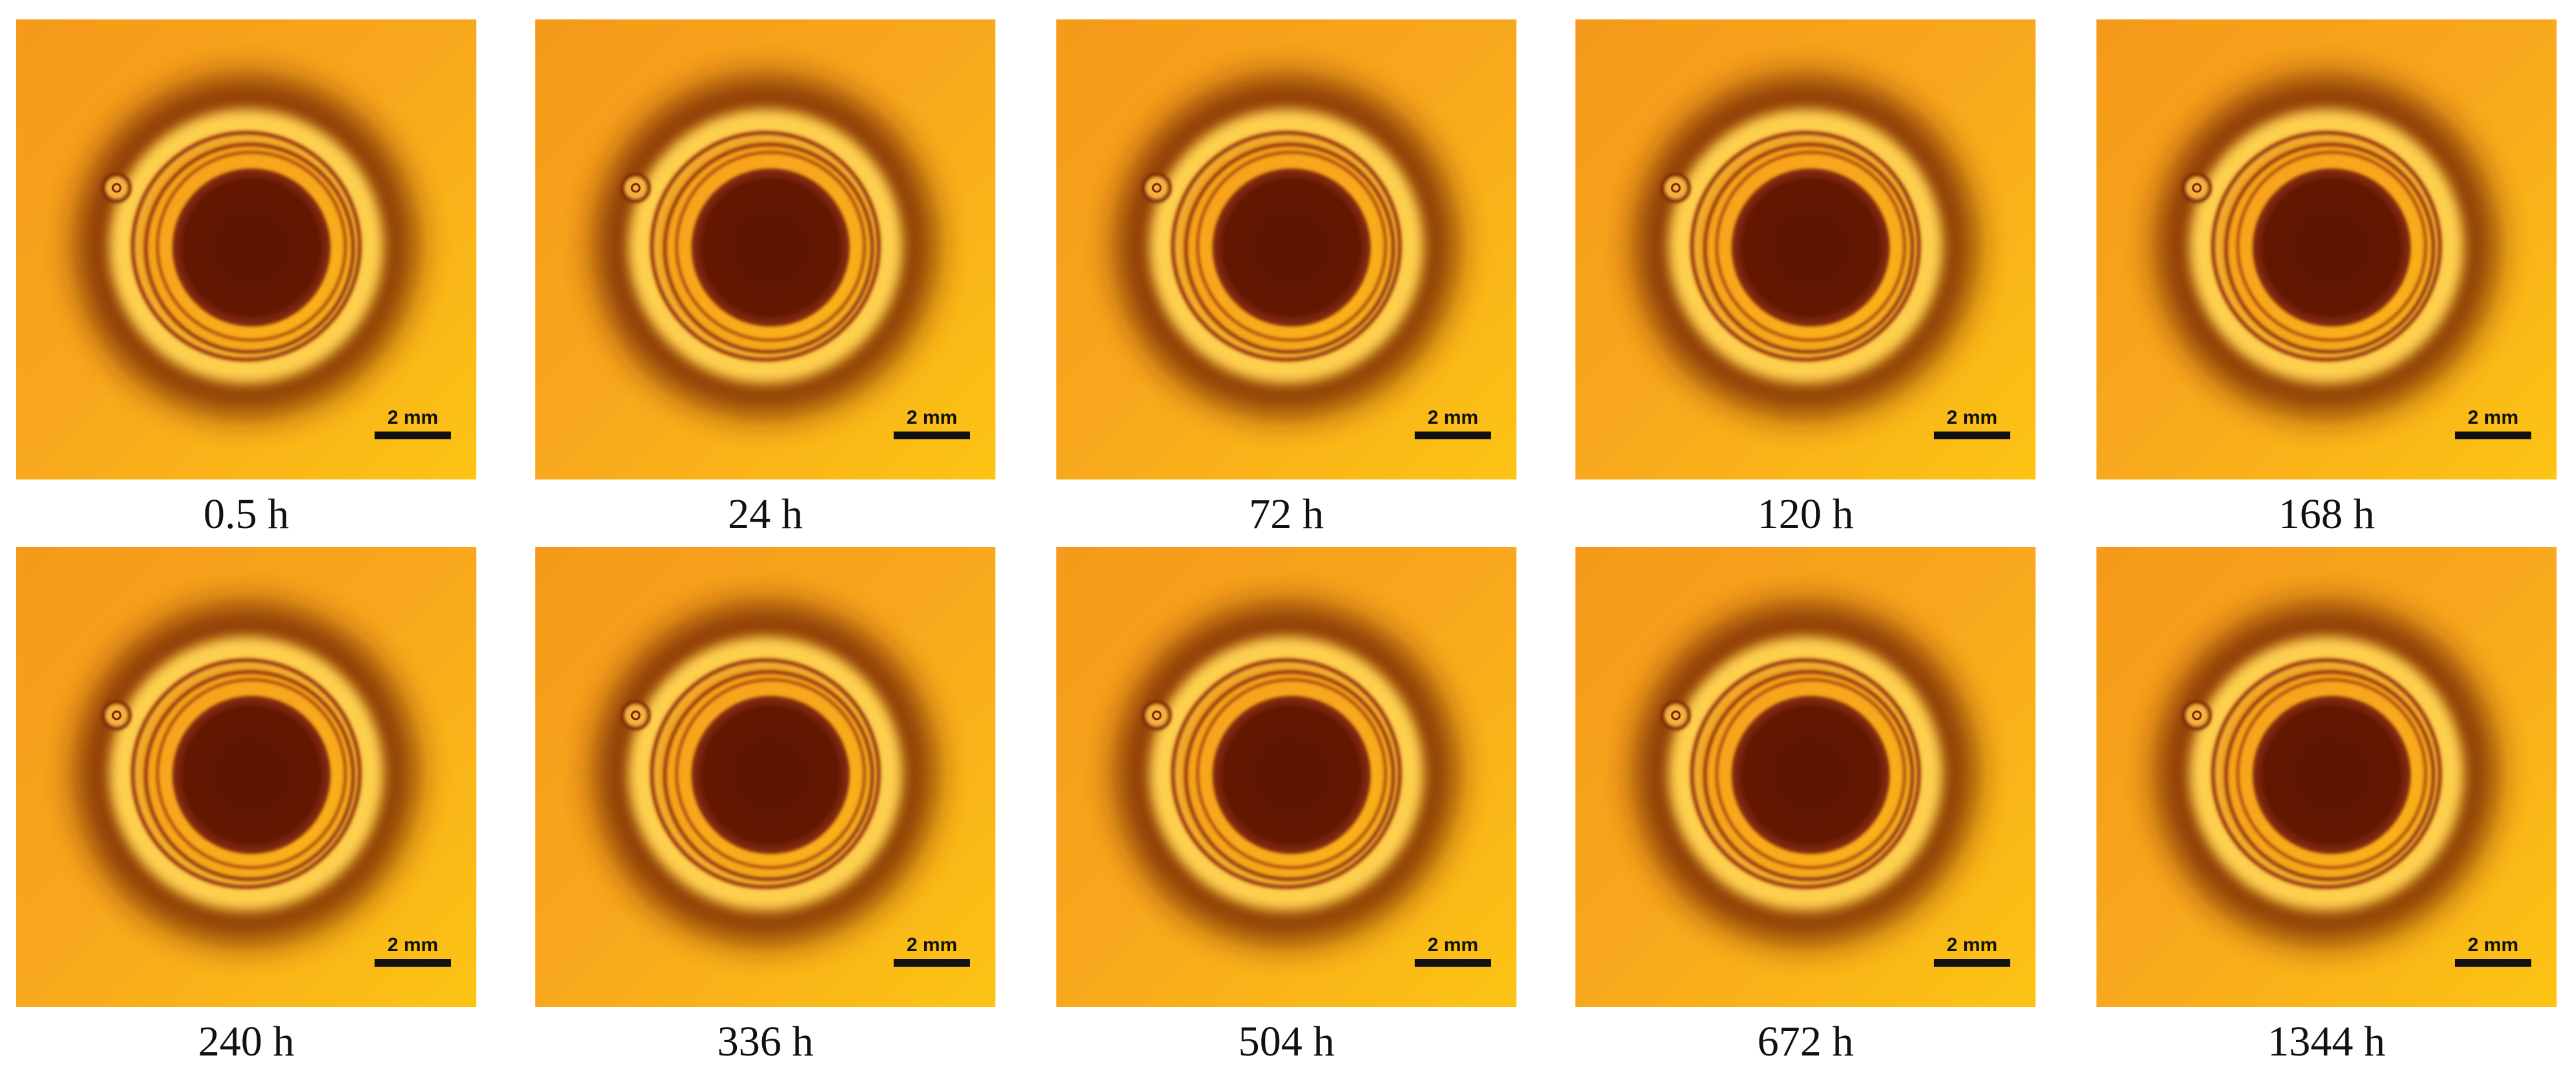 Image resolution: width=2576 pixels, height=1084 pixels. I want to click on panel-caption: 24 h, so click(766, 514).